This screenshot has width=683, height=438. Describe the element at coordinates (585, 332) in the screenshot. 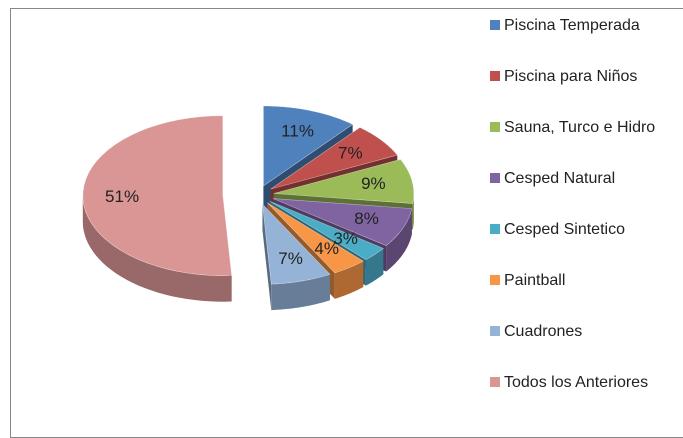

I see `legend-item: Cuadrones` at that location.